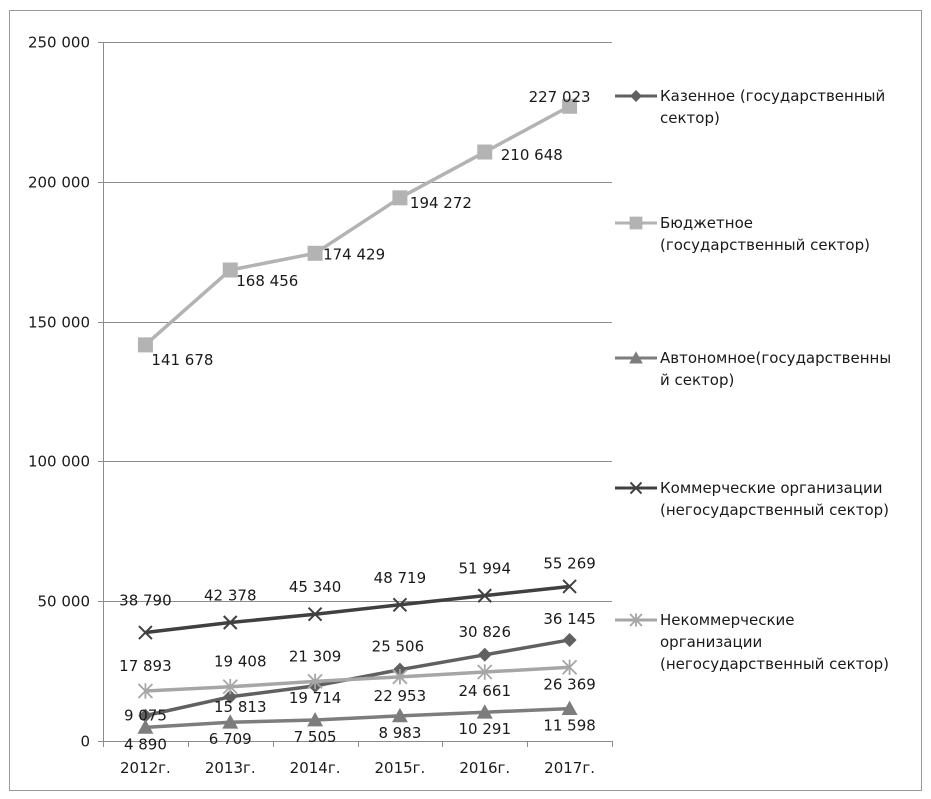 This screenshot has height=799, width=931. Describe the element at coordinates (711, 642) in the screenshot. I see `legend-label: организации` at that location.